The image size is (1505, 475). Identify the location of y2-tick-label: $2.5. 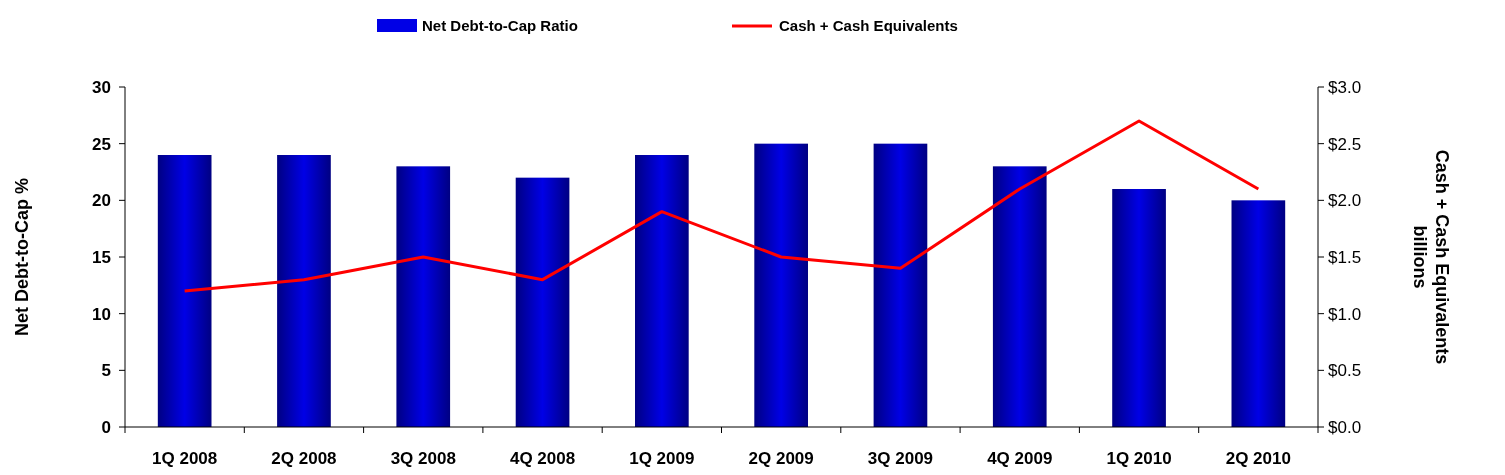
(1345, 144).